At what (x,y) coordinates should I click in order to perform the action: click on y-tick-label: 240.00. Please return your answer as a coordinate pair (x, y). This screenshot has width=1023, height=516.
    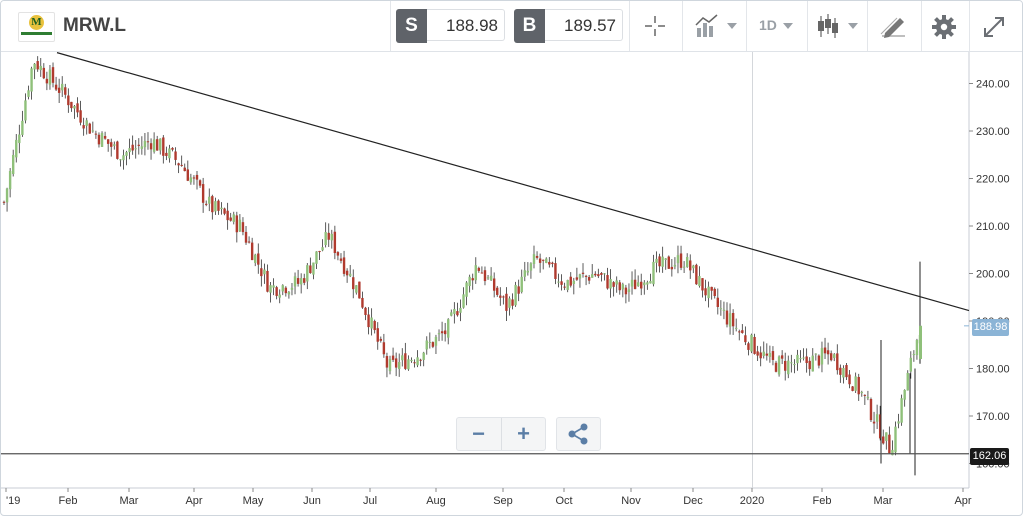
    Looking at the image, I should click on (993, 85).